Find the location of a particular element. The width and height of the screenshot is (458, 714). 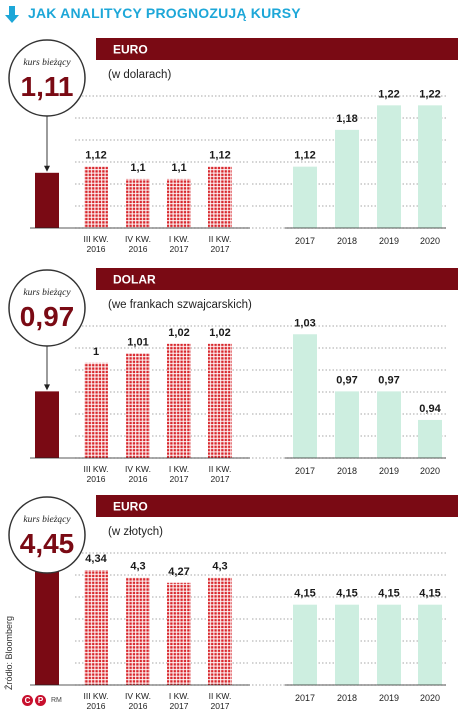

logo-letter-p: P is located at coordinates (40, 700).